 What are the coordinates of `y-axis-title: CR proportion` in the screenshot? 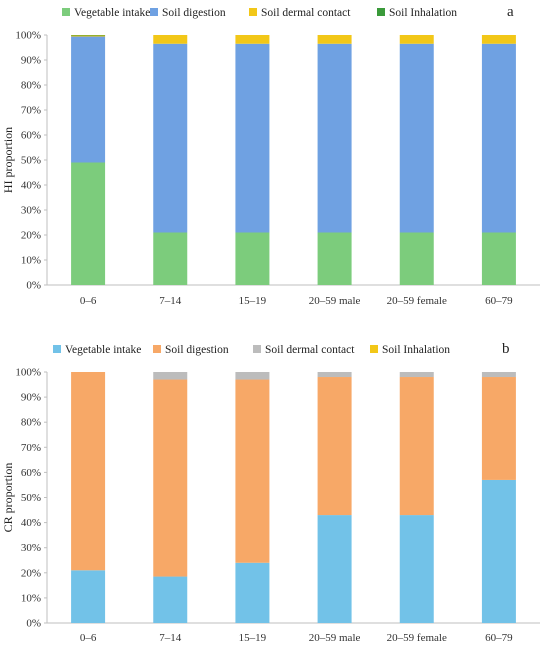 It's located at (8, 498).